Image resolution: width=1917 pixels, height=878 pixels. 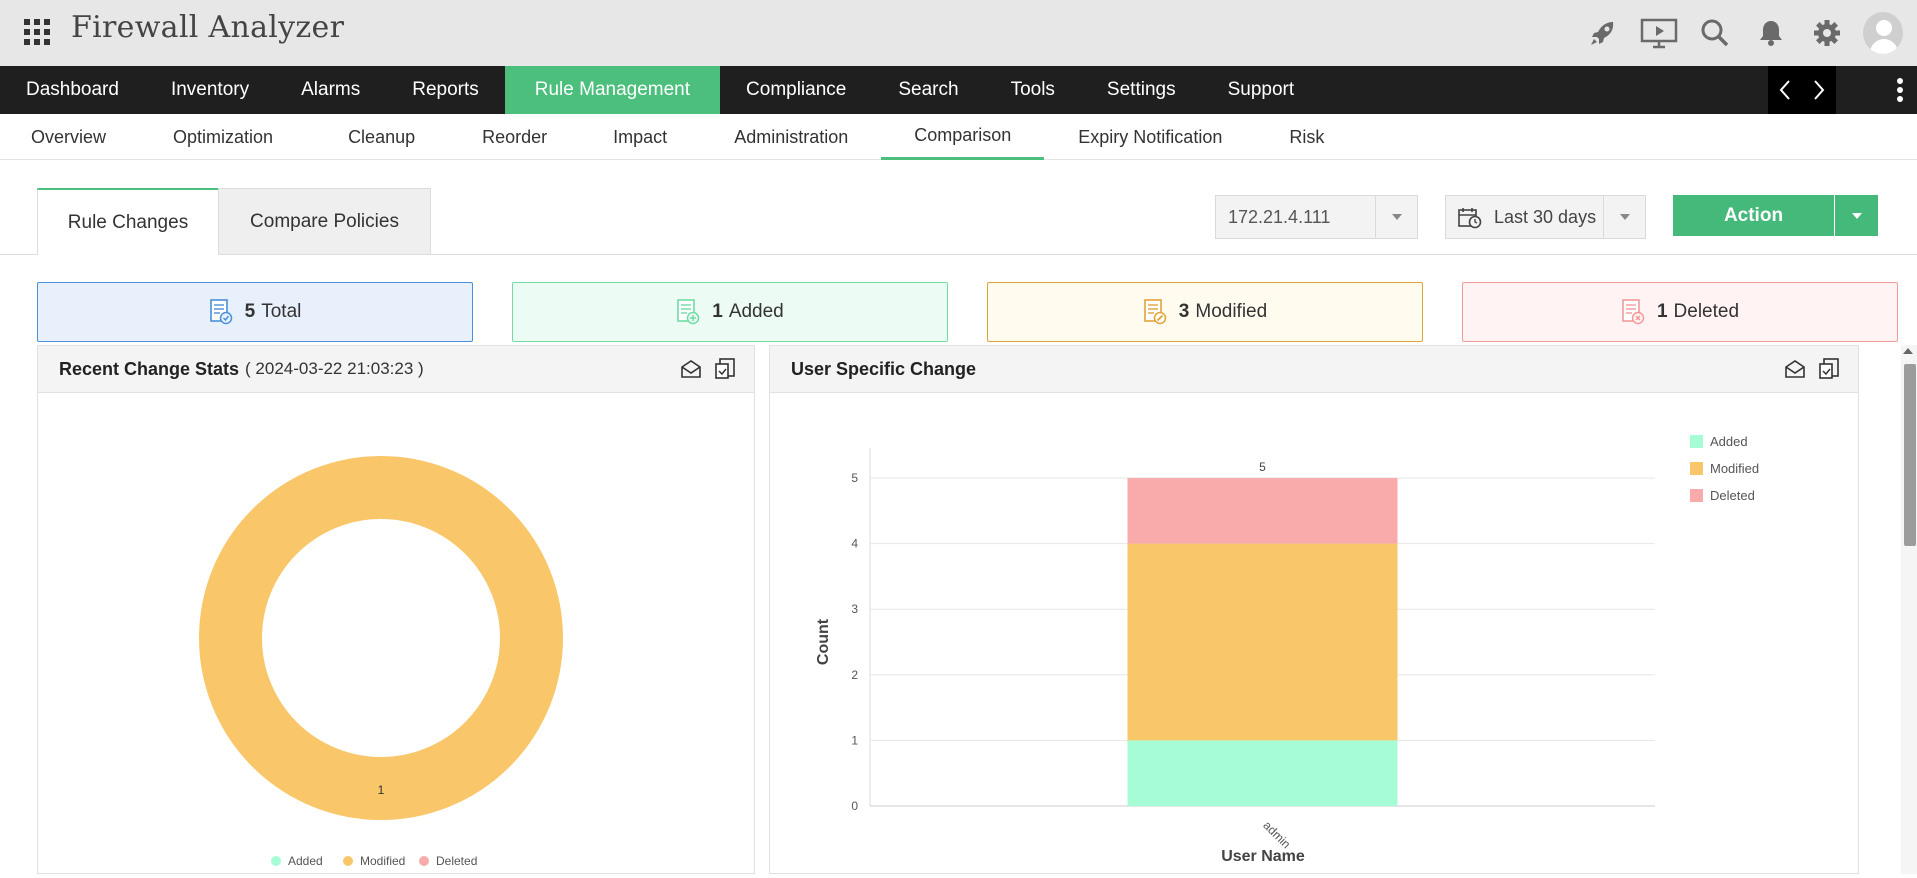 I want to click on gear-icon, so click(x=1827, y=33).